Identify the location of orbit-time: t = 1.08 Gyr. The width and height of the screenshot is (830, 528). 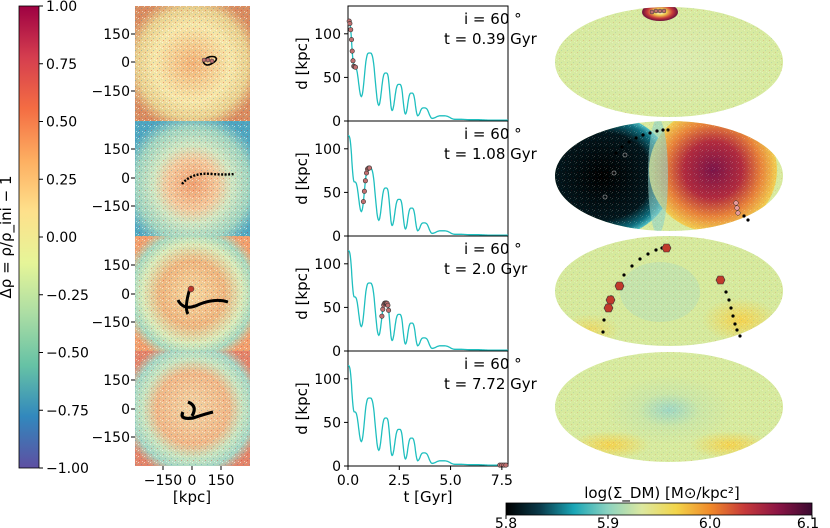
(491, 154).